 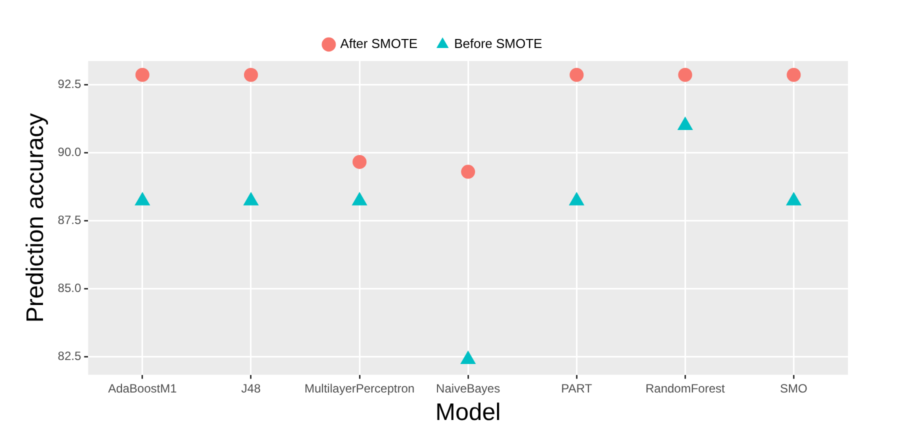 I want to click on y-tick-label: 85.0, so click(x=70, y=288).